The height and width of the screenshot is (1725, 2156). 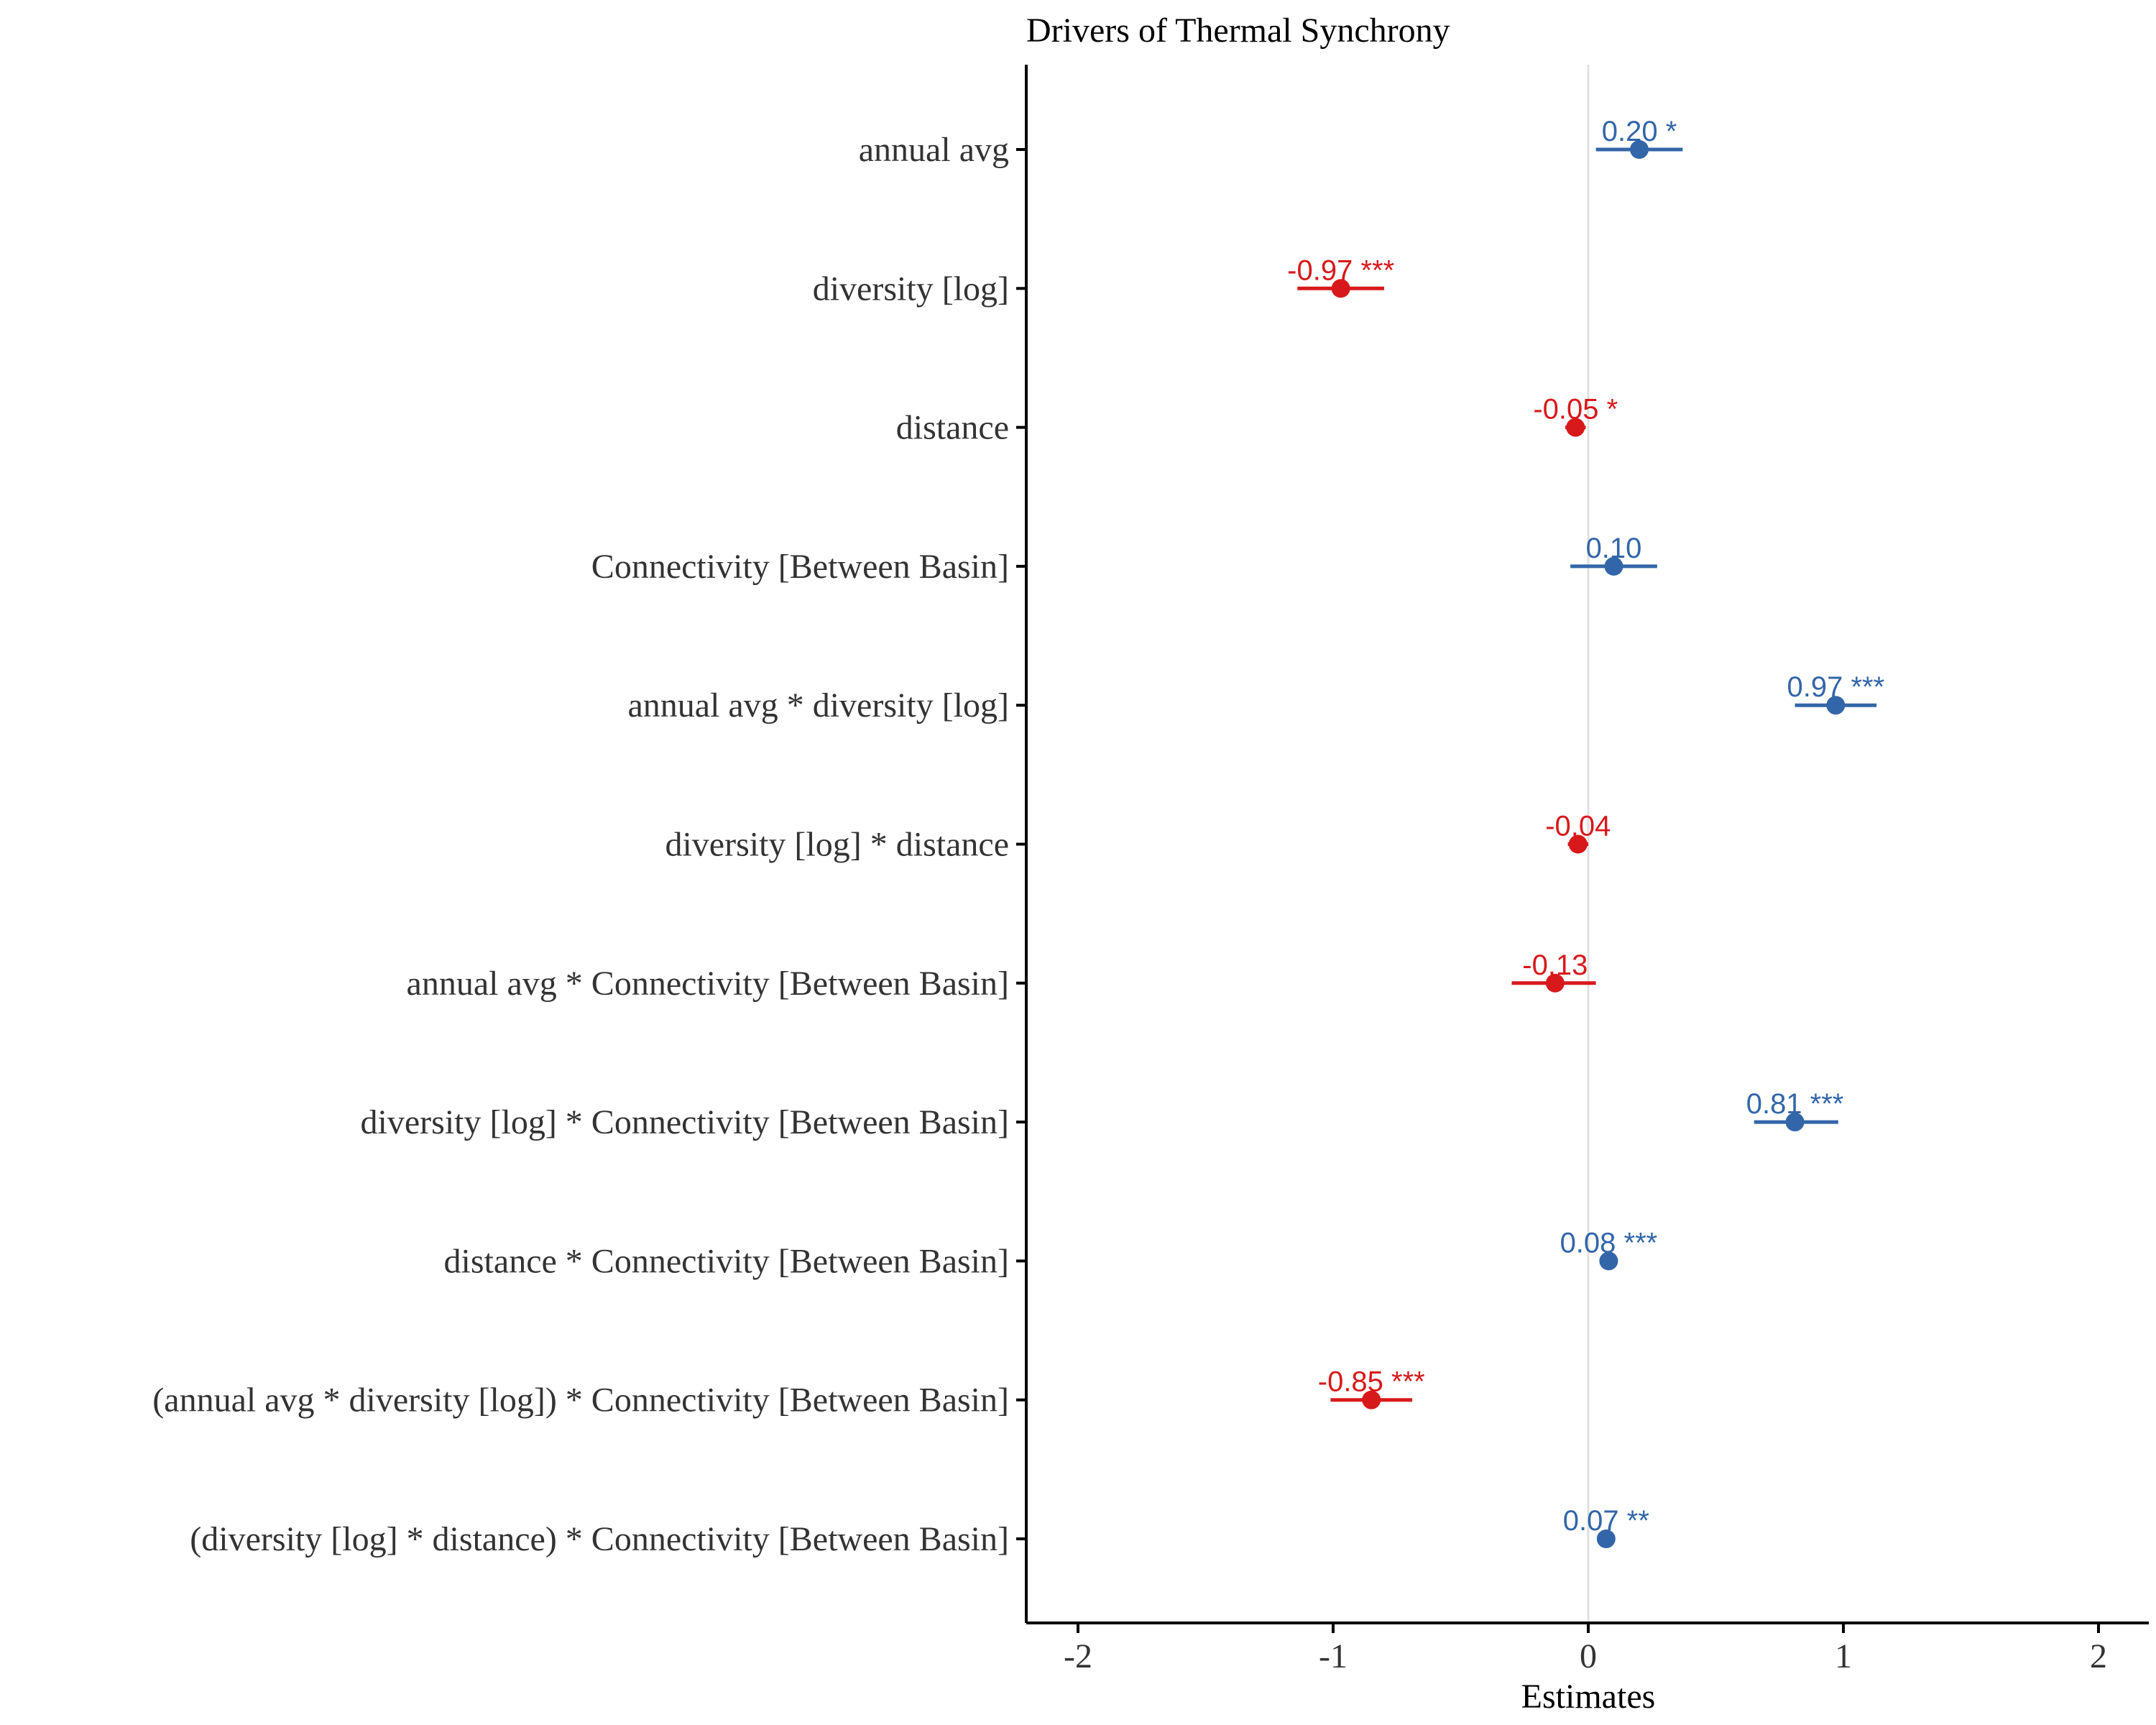 What do you see at coordinates (952, 428) in the screenshot?
I see `term-label: distance` at bounding box center [952, 428].